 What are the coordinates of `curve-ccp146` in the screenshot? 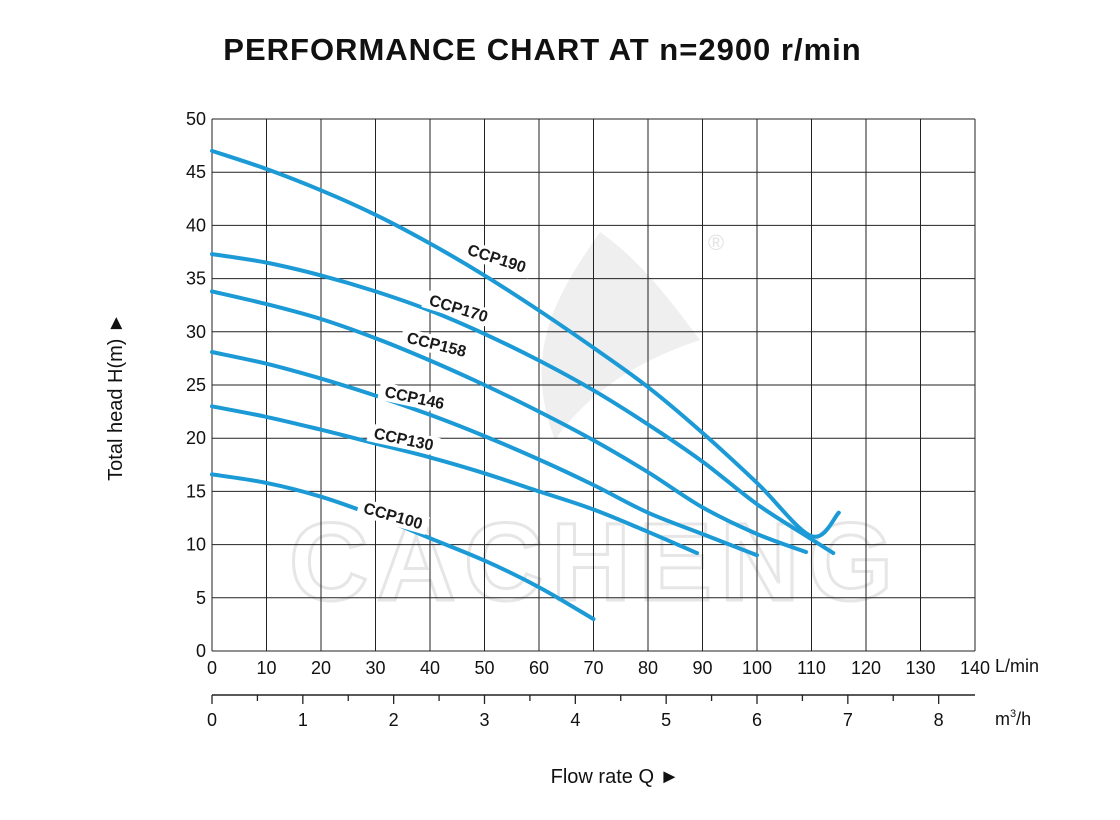 It's located at (484, 454).